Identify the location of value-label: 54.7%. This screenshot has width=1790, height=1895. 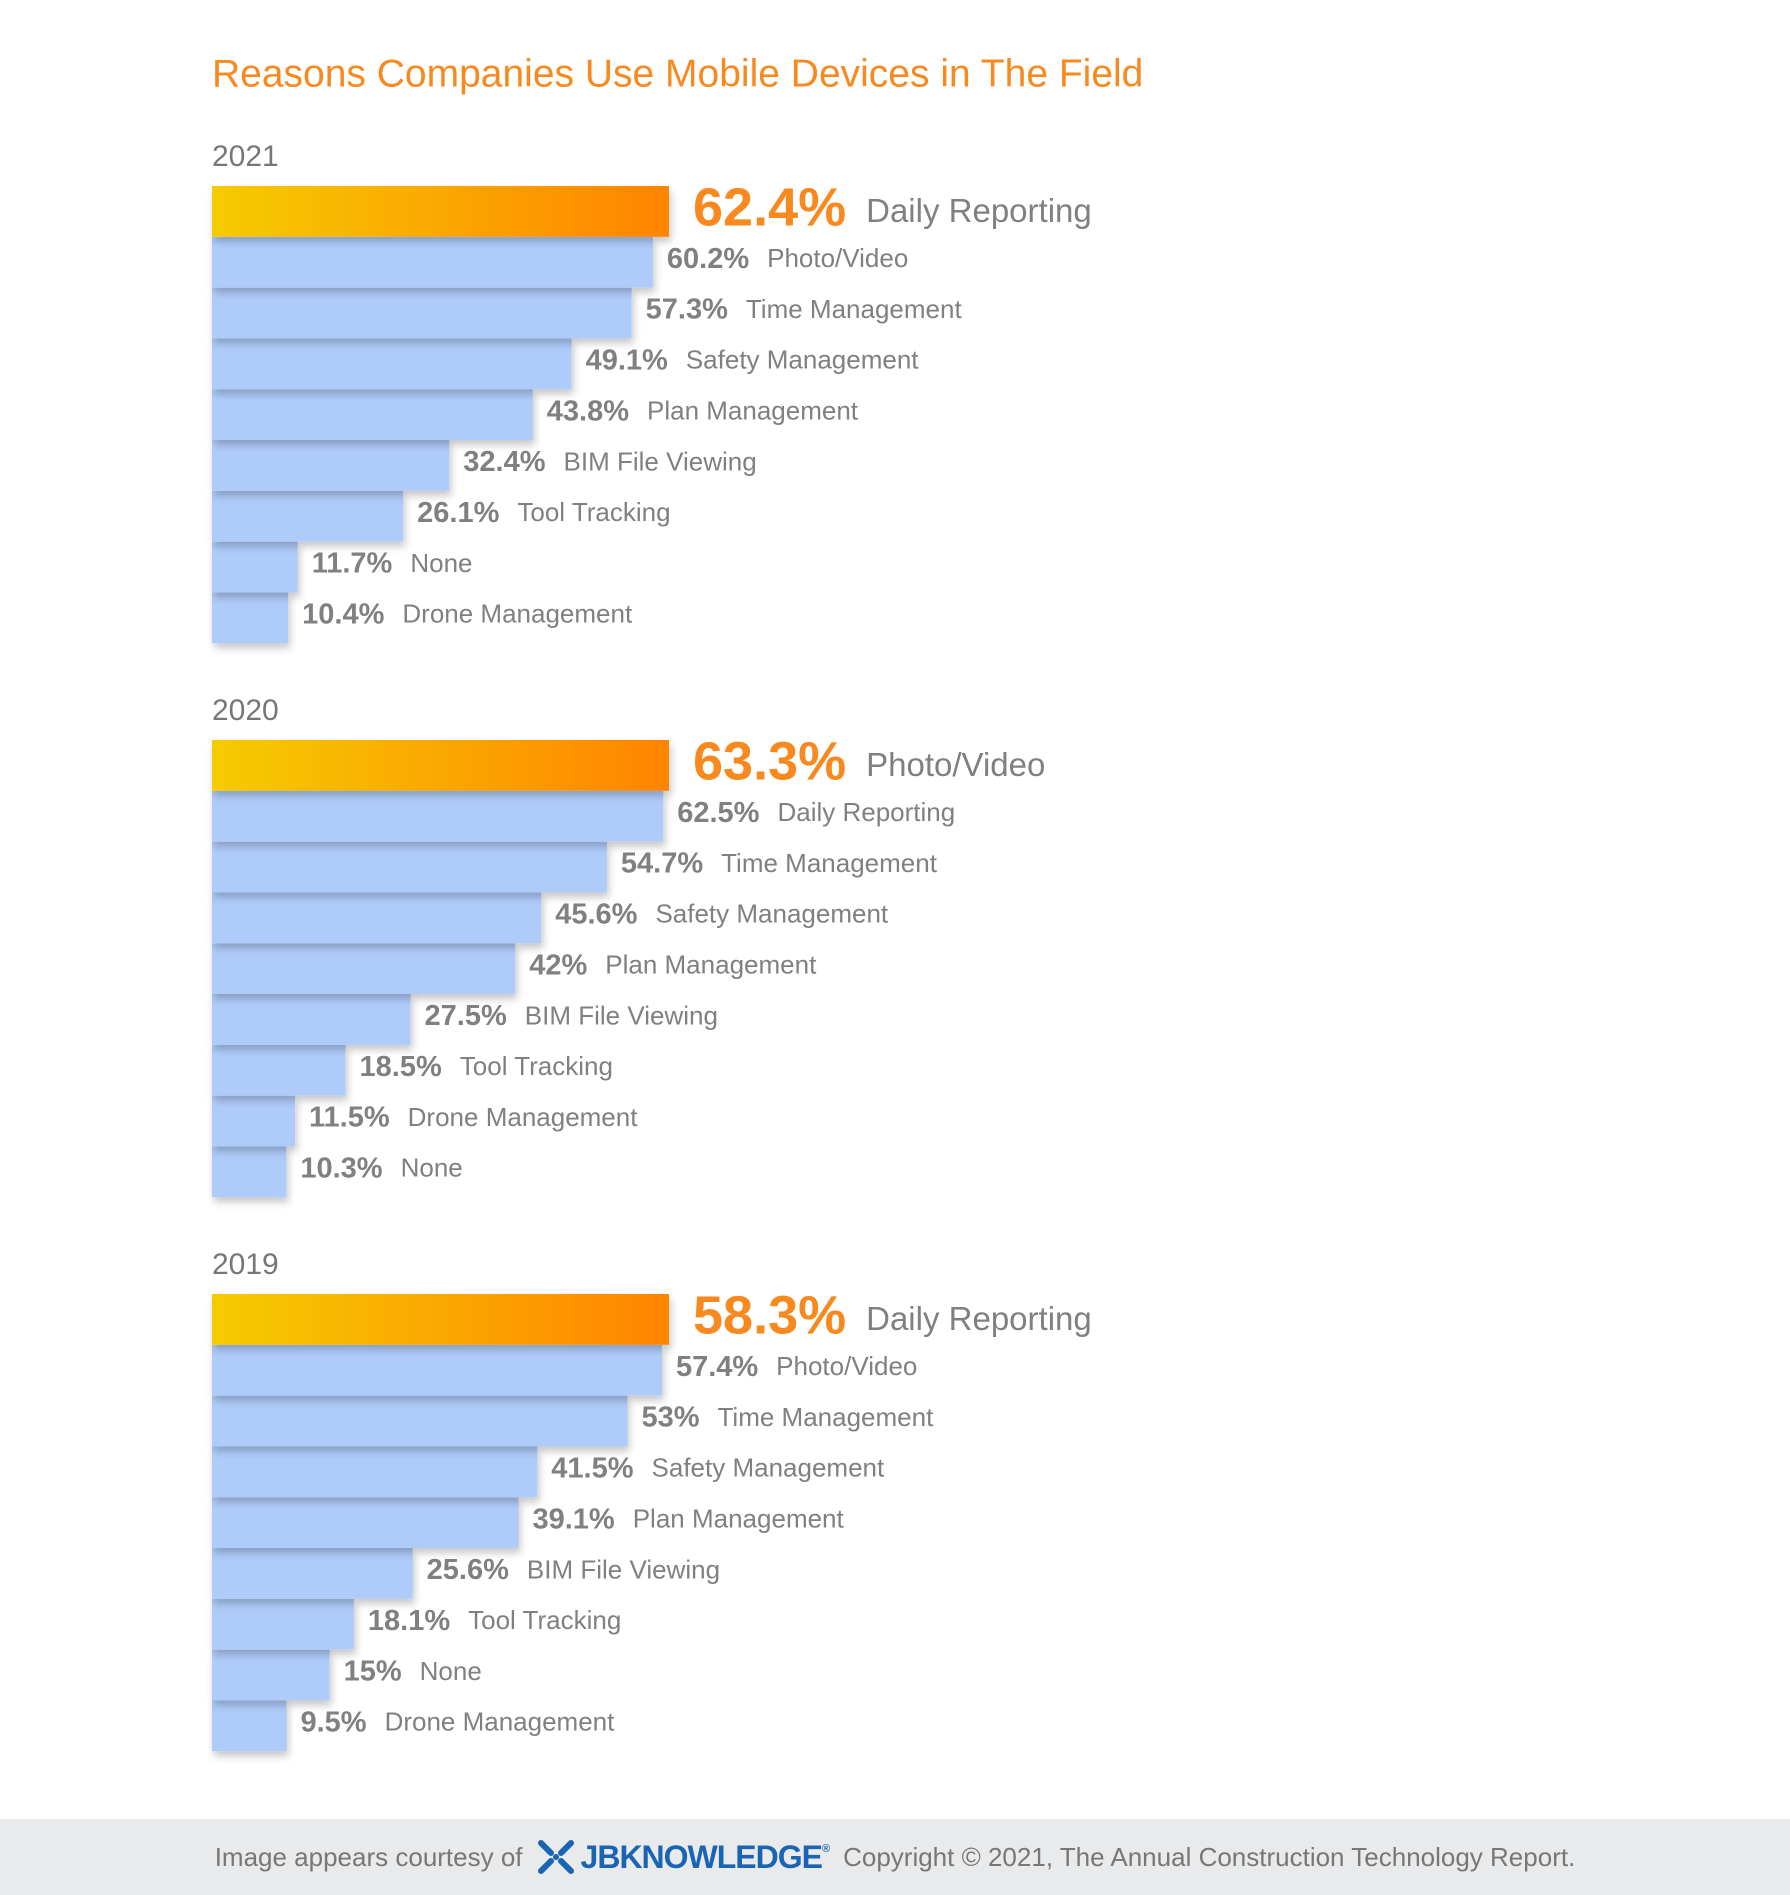
(662, 864).